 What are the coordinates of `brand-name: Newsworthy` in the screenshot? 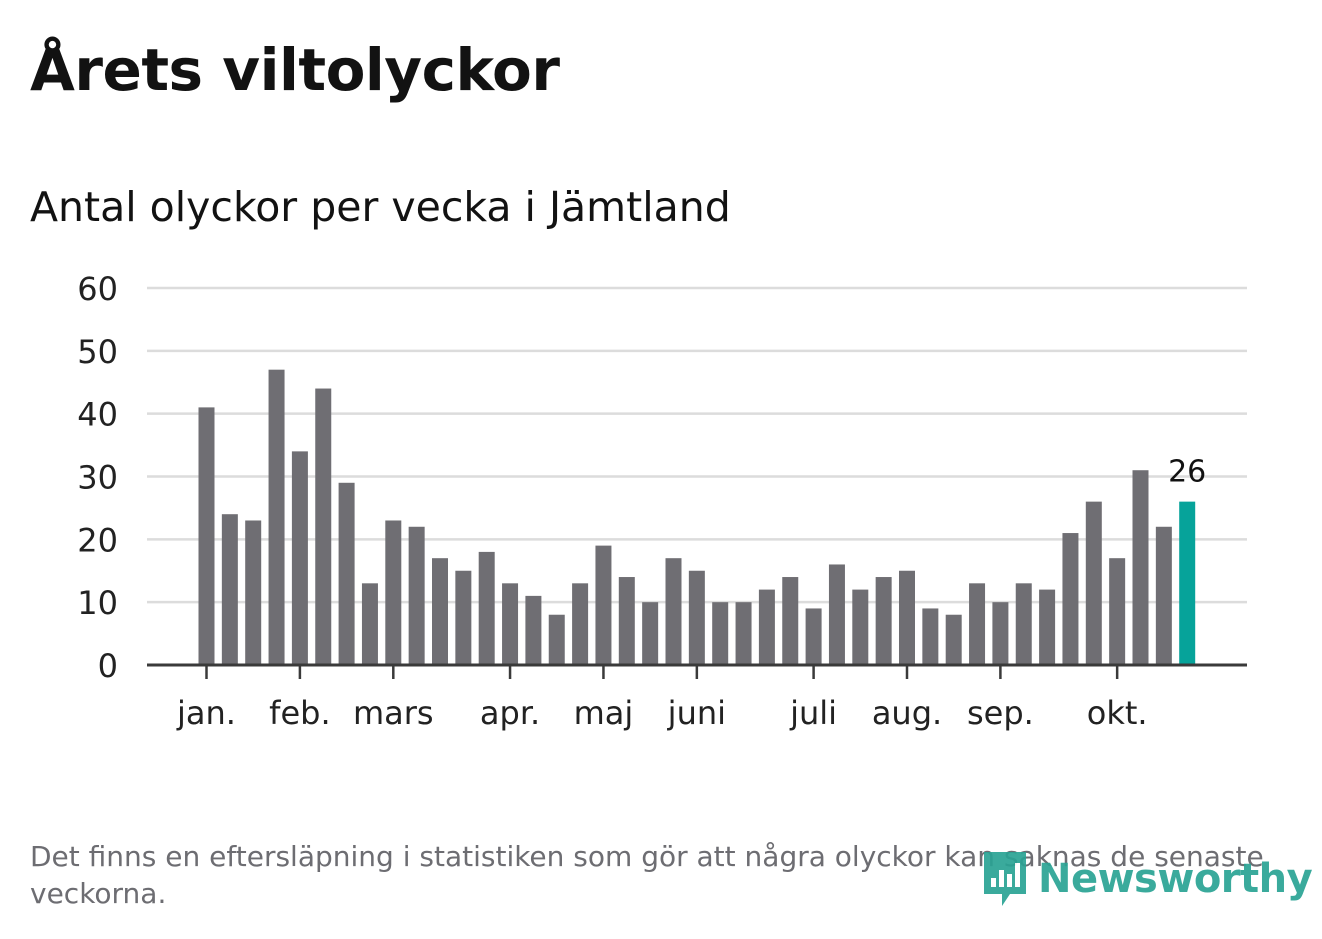 It's located at (1175, 879).